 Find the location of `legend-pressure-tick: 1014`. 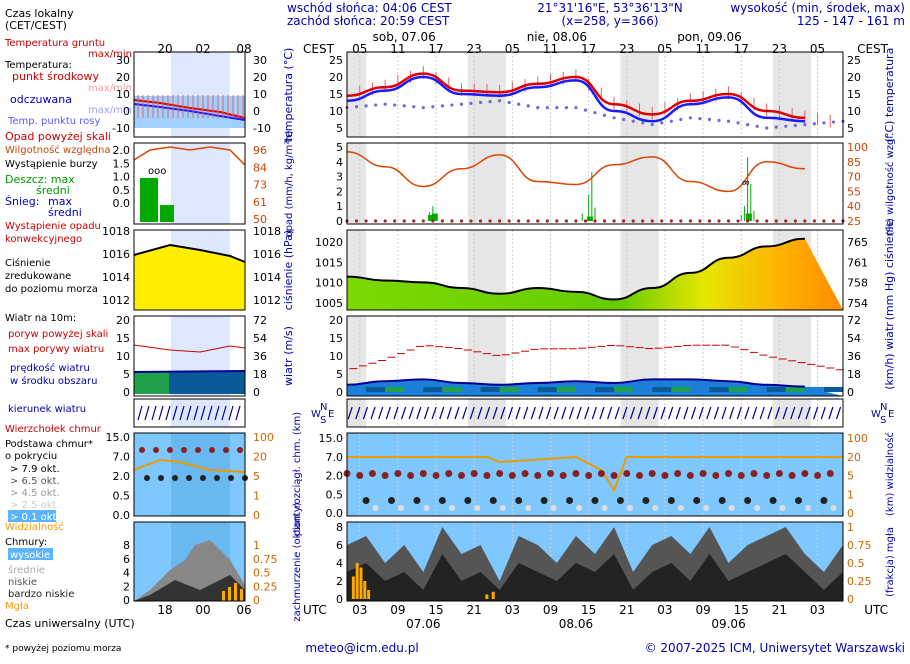

legend-pressure-tick: 1014 is located at coordinates (116, 277).